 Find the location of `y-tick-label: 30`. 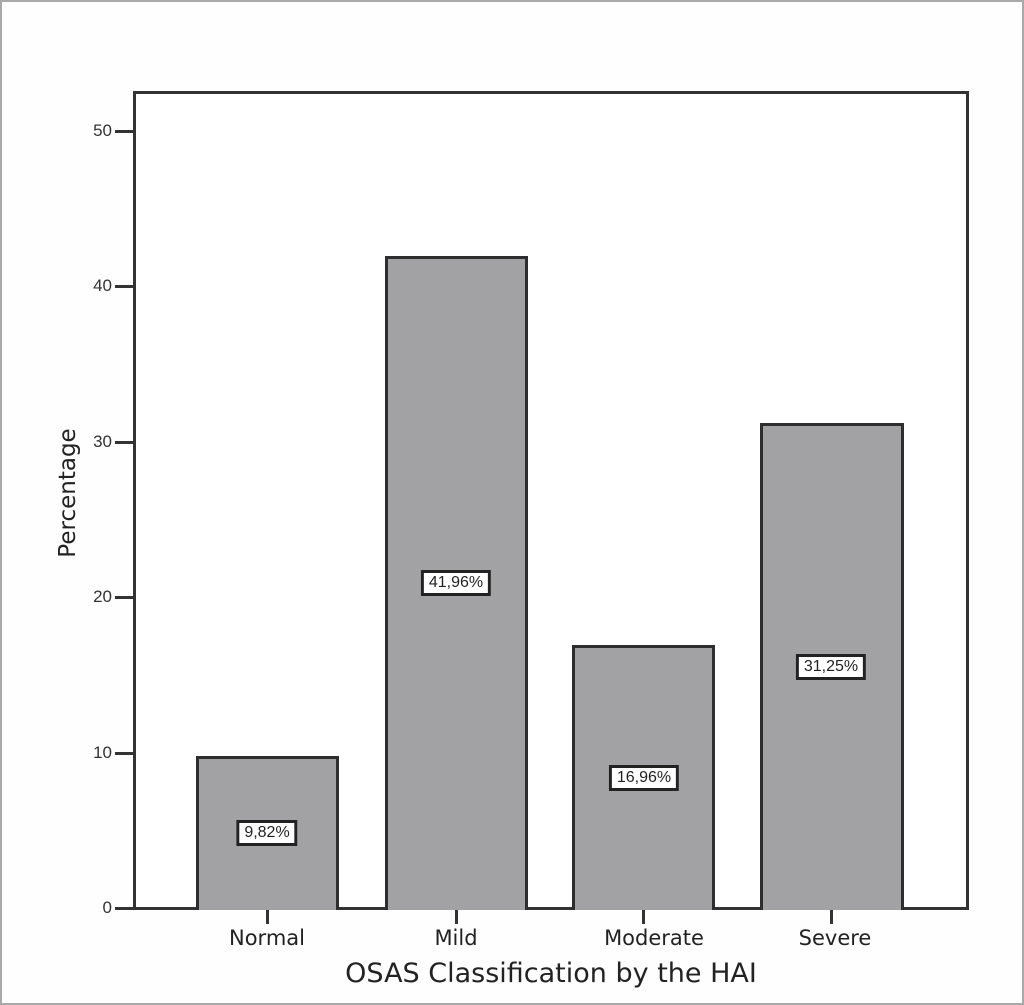

y-tick-label: 30 is located at coordinates (102, 441).